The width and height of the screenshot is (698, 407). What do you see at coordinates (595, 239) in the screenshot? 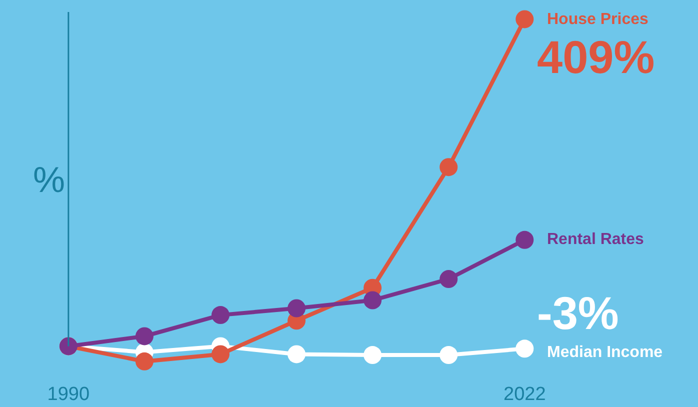
I see `series-label: Rental Rates` at bounding box center [595, 239].